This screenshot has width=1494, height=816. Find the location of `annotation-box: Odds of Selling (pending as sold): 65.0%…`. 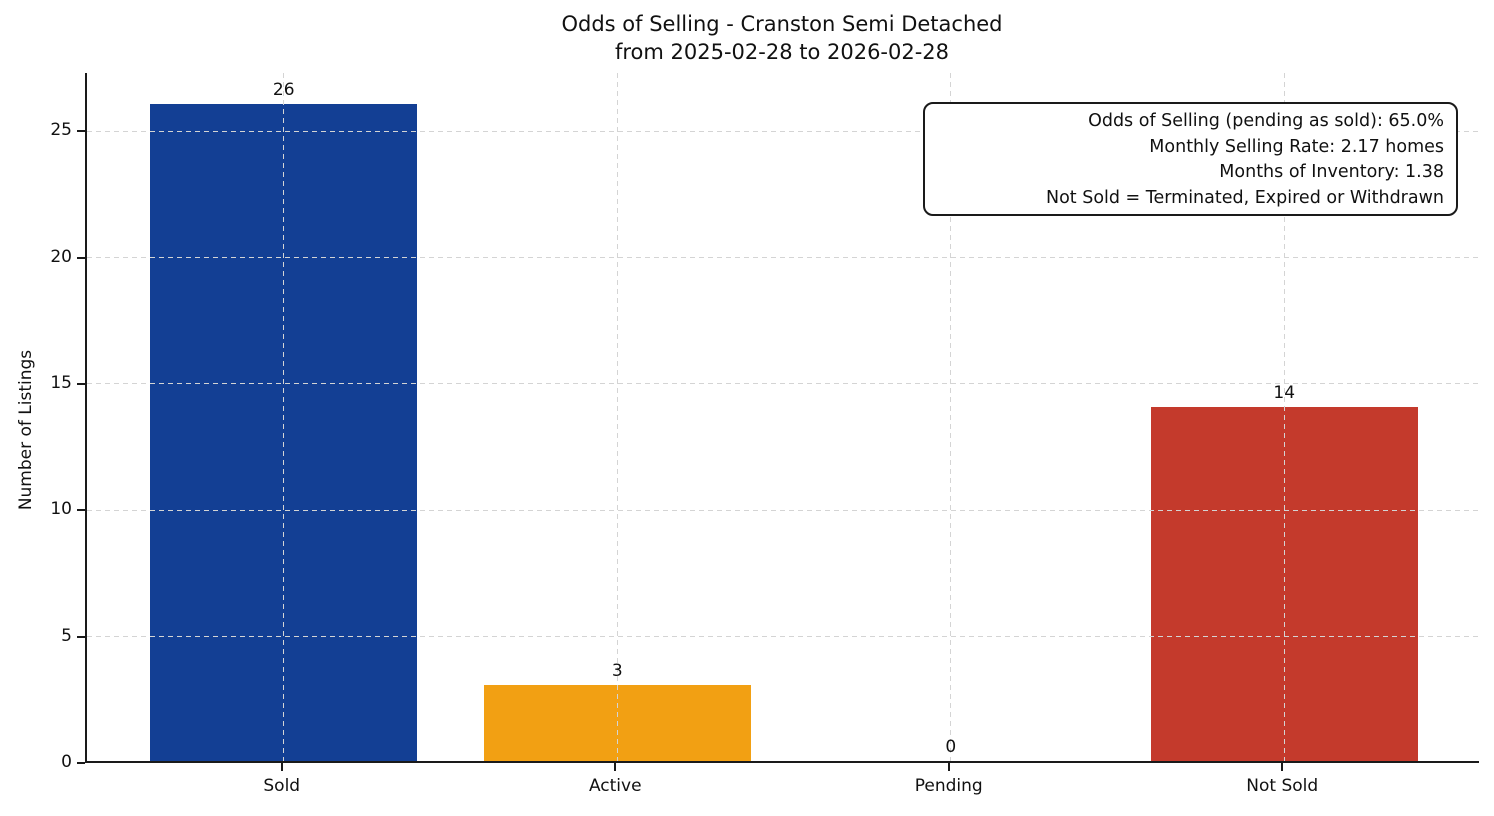

annotation-box: Odds of Selling (pending as sold): 65.0%… is located at coordinates (1190, 159).